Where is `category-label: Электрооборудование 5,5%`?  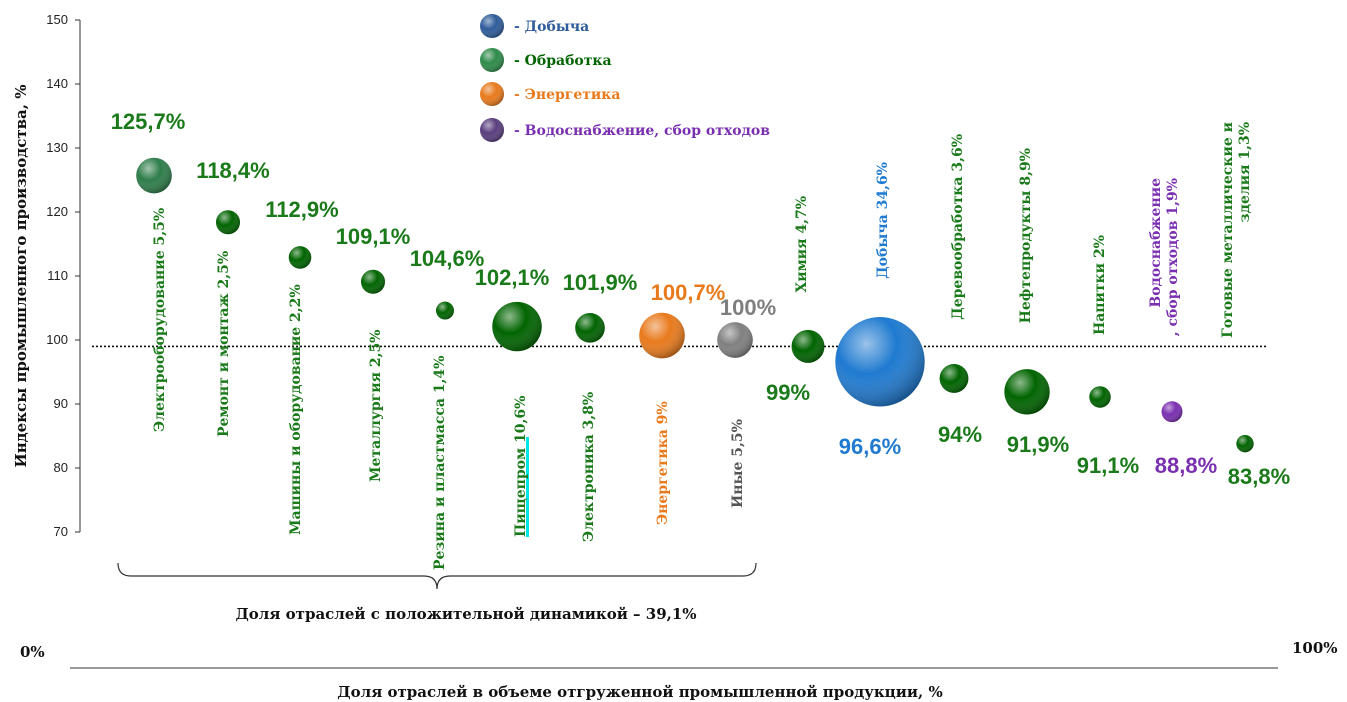
category-label: Электрооборудование 5,5% is located at coordinates (160, 320).